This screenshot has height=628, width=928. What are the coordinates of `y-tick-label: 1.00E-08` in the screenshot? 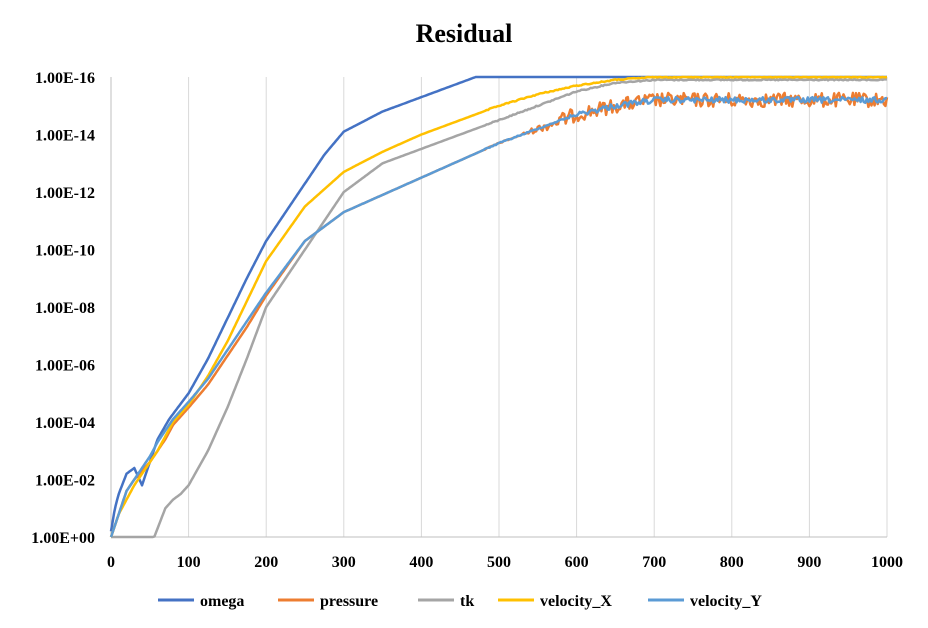 It's located at (65, 308).